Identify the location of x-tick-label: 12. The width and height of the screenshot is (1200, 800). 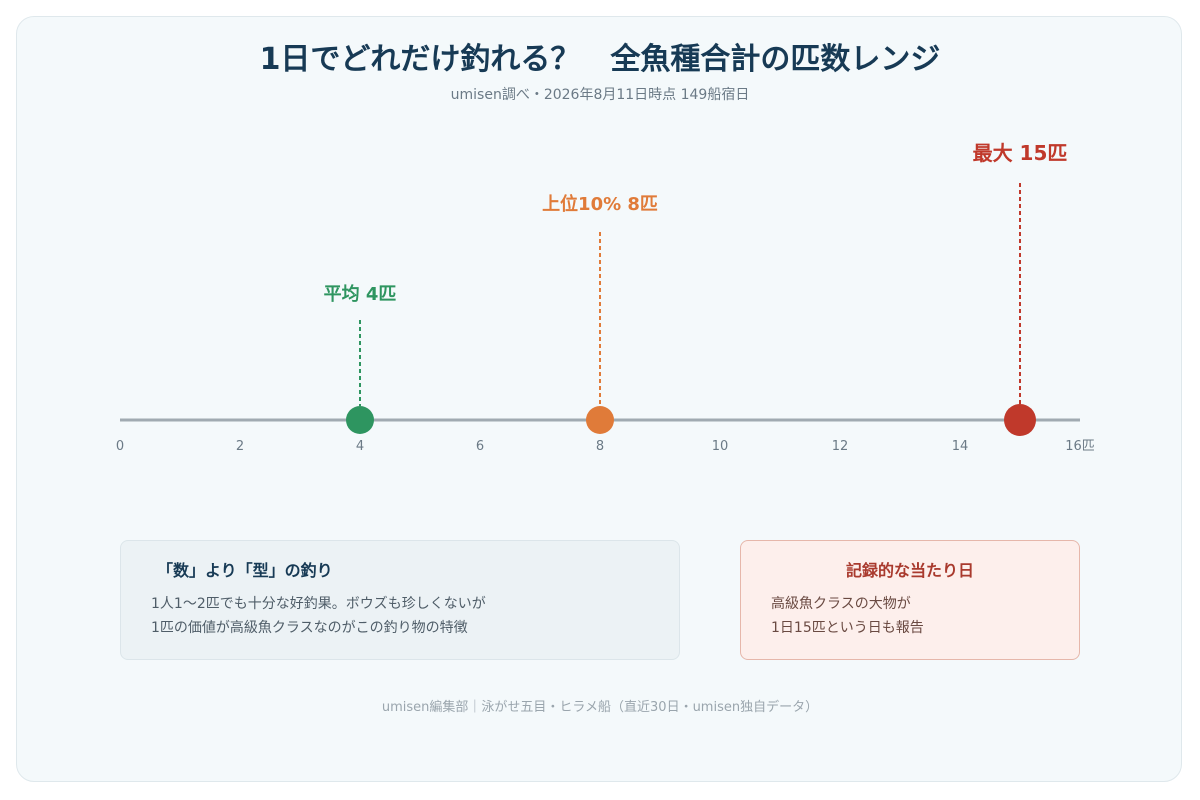
(840, 446).